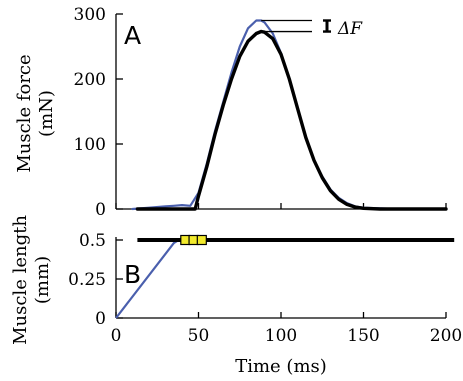  I want to click on panel-a-letter: A, so click(132, 35).